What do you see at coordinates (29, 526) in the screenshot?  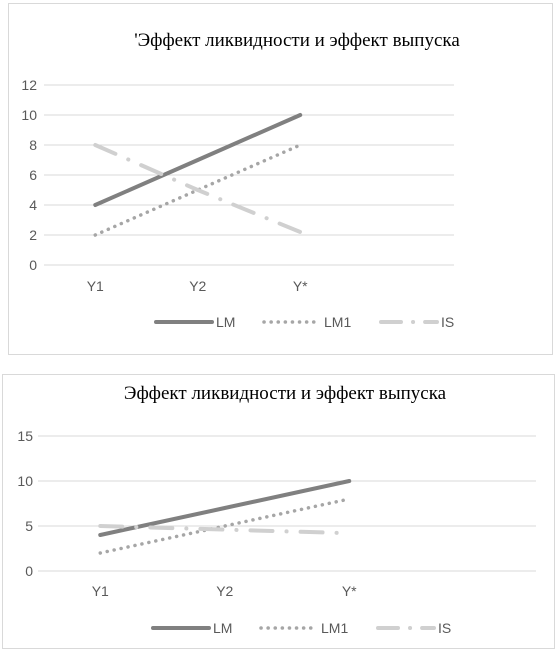 I see `y-tick-label: 5` at bounding box center [29, 526].